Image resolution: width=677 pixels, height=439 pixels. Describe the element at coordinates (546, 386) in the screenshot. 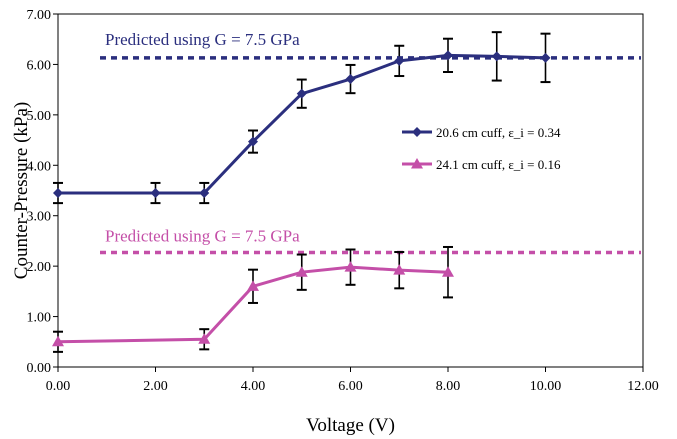

I see `x-tick-label: 10.00` at that location.